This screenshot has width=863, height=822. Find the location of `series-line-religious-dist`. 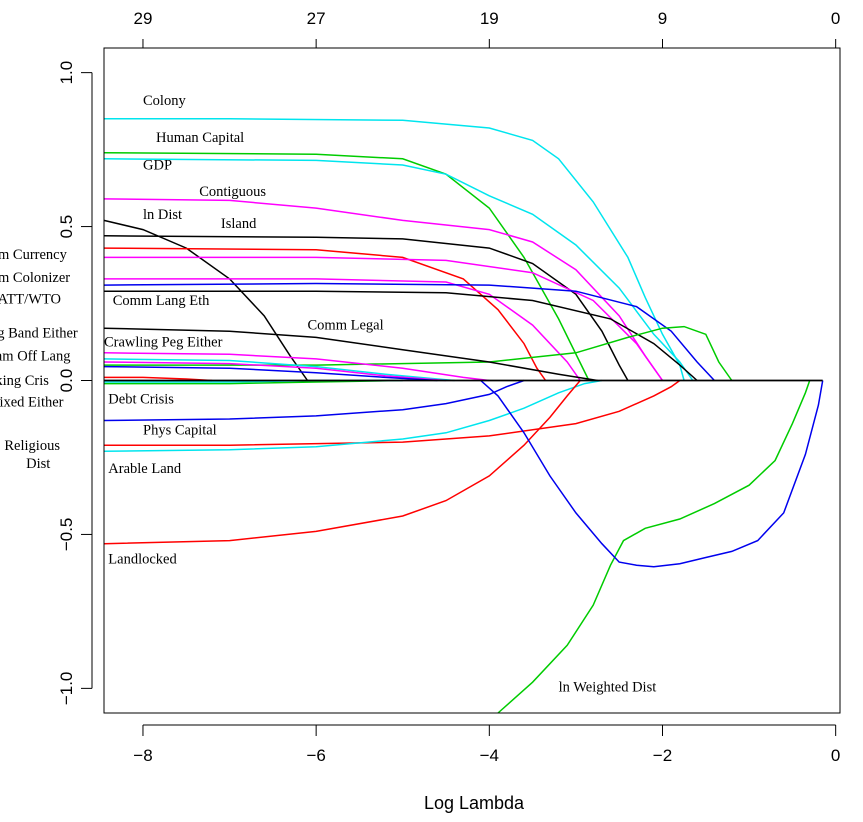

series-line-religious-dist is located at coordinates (392, 412).